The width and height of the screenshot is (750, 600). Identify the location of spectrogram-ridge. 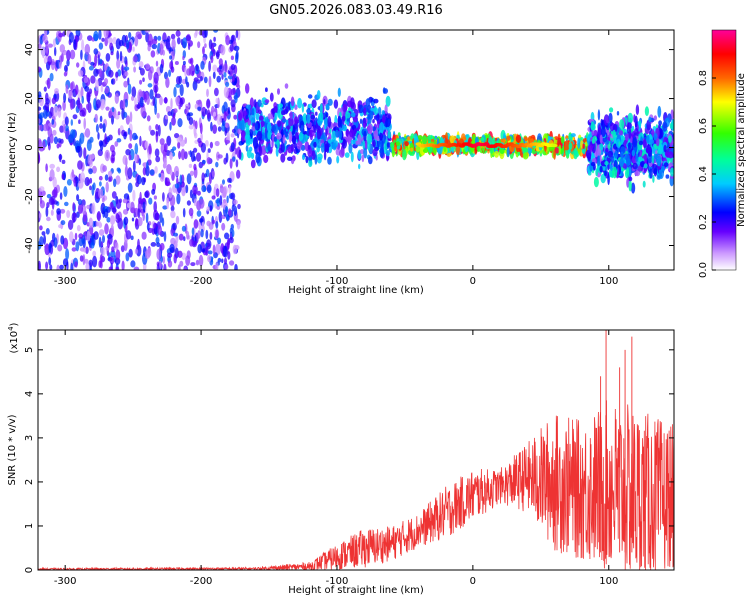
(486, 145).